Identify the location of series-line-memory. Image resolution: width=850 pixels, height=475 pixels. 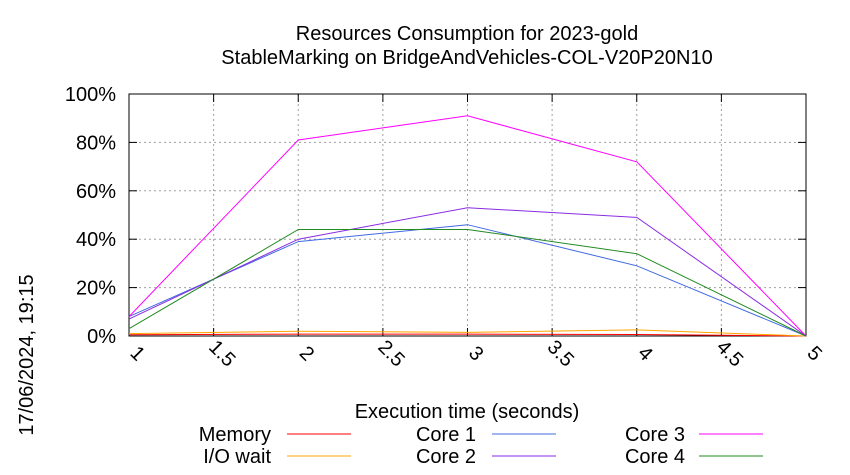
(467, 335).